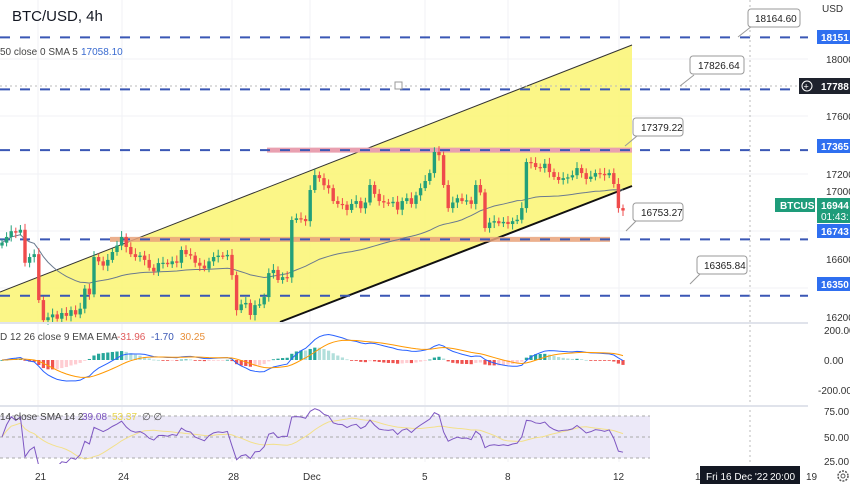 The width and height of the screenshot is (850, 484). I want to click on price-tick: 16600.00, so click(838, 260).